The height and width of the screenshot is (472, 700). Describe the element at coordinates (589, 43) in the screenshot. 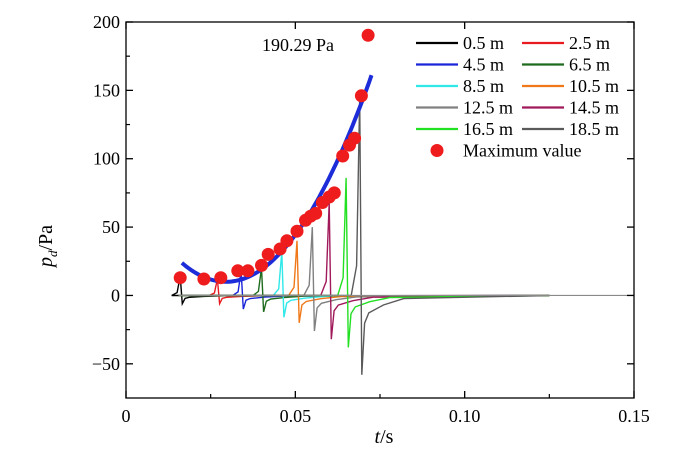

I see `legend-label-1: 2.5 m` at that location.